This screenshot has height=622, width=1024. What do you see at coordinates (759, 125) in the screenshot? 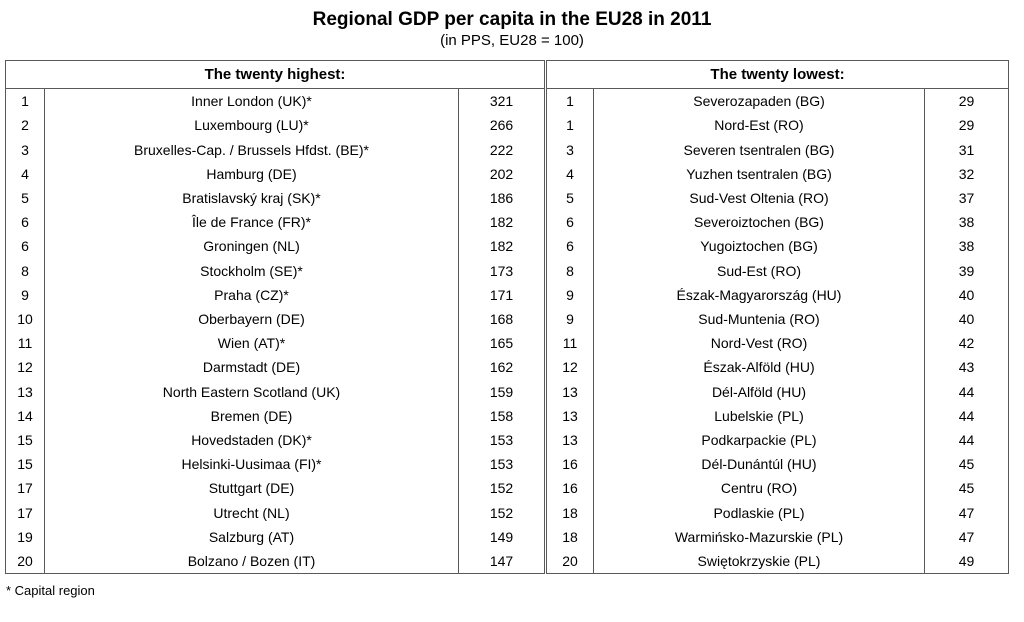
I see `region-cell: Nord-Est (RO)` at bounding box center [759, 125].